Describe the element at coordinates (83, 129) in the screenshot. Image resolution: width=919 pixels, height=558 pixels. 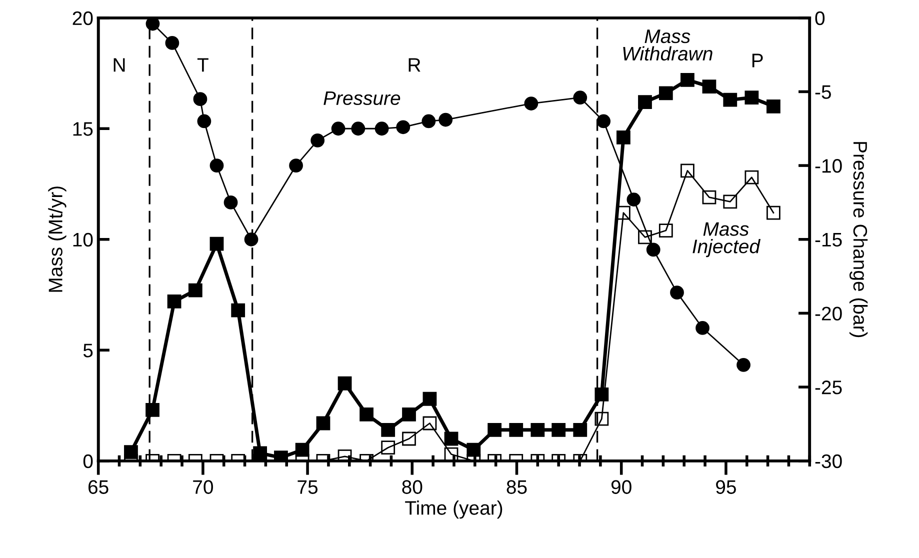
I see `y-tick-label: 15` at that location.